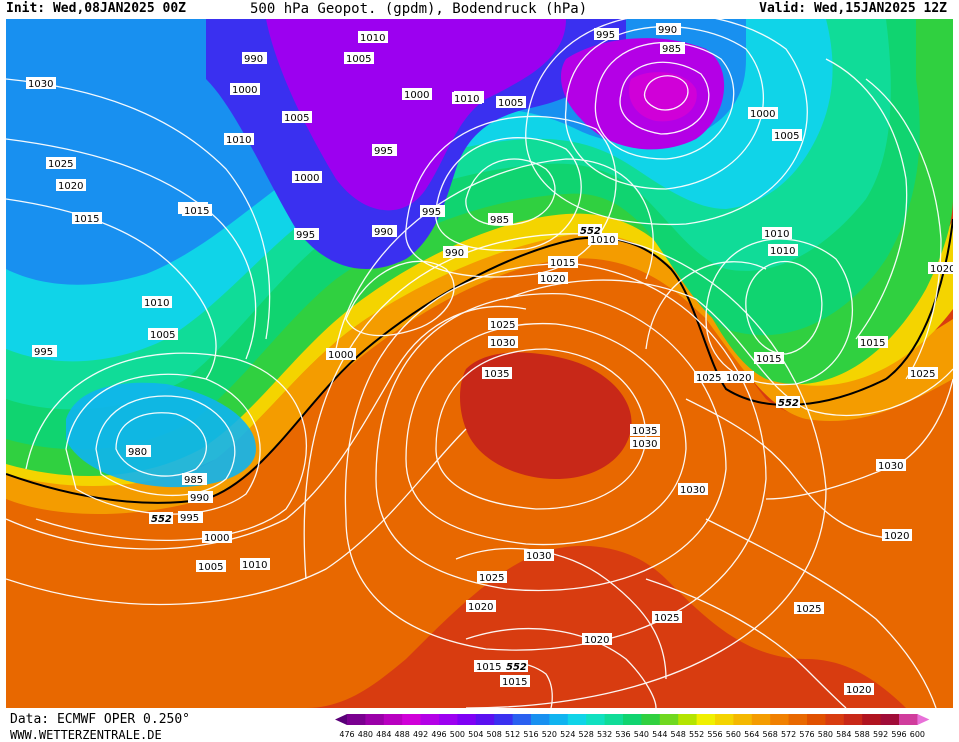 The height and width of the screenshot is (742, 959). Describe the element at coordinates (549, 734) in the screenshot. I see `legend-tick-label: 520` at that location.